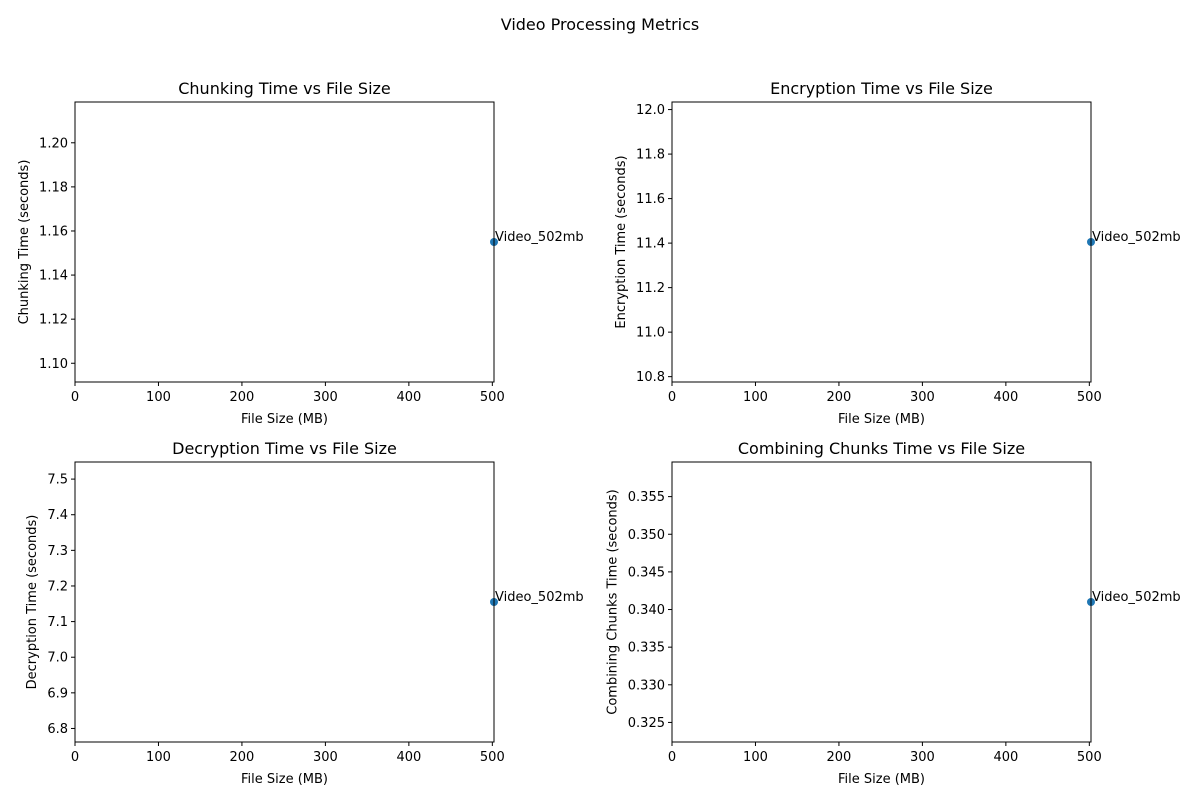 Image resolution: width=1200 pixels, height=800 pixels. Describe the element at coordinates (646, 685) in the screenshot. I see `y-tick-label: 0.330` at that location.